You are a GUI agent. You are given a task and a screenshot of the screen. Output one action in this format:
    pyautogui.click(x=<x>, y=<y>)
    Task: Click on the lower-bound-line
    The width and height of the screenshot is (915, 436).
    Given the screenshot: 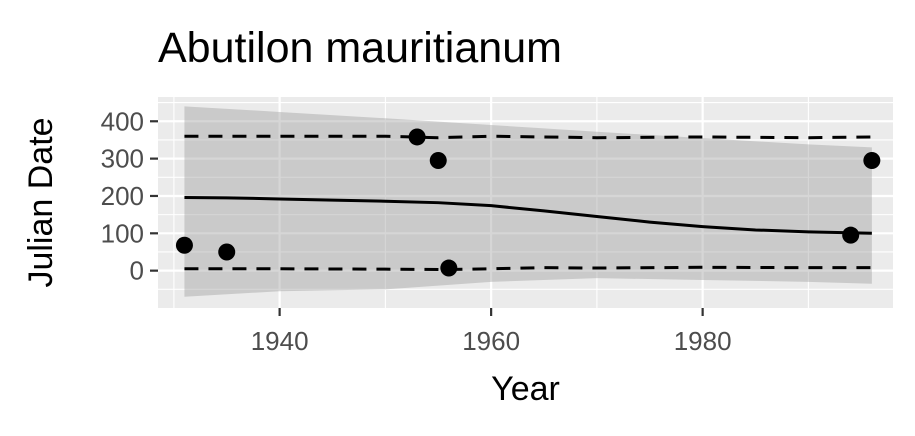 What is the action you would take?
    pyautogui.click(x=528, y=268)
    